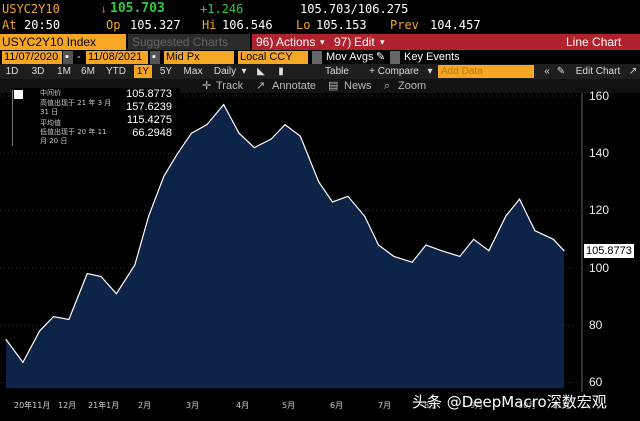  Describe the element at coordinates (18, 118) in the screenshot. I see `legend-bracket` at that location.